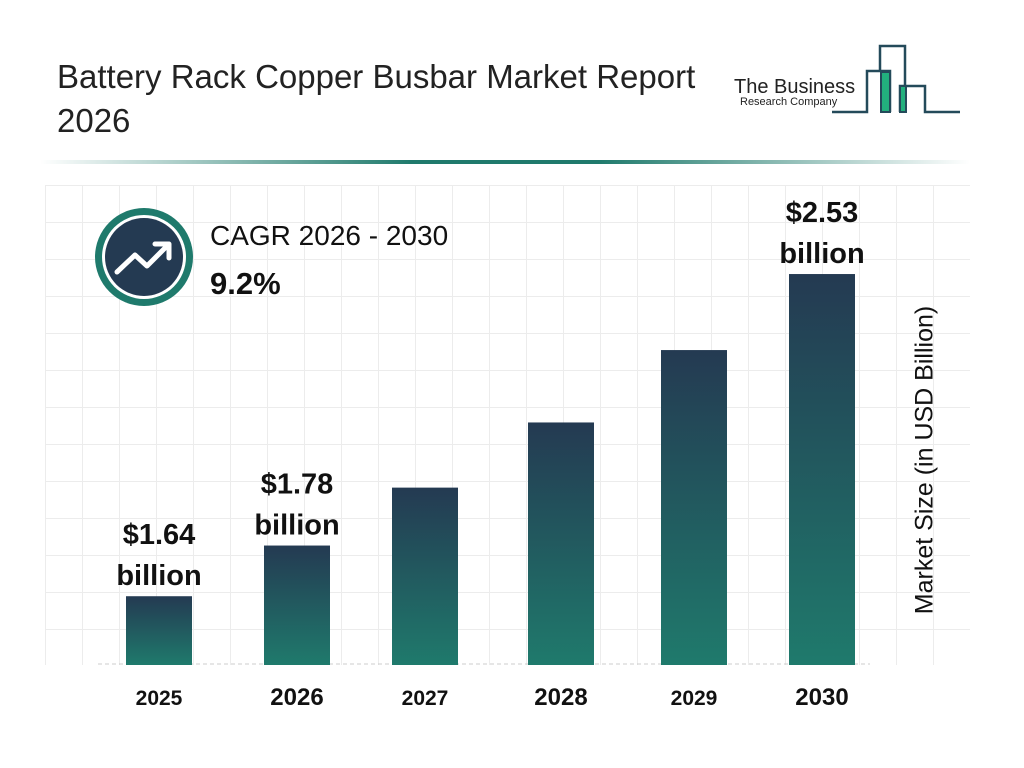  Describe the element at coordinates (159, 698) in the screenshot. I see `x-tick-label: 2025` at that location.